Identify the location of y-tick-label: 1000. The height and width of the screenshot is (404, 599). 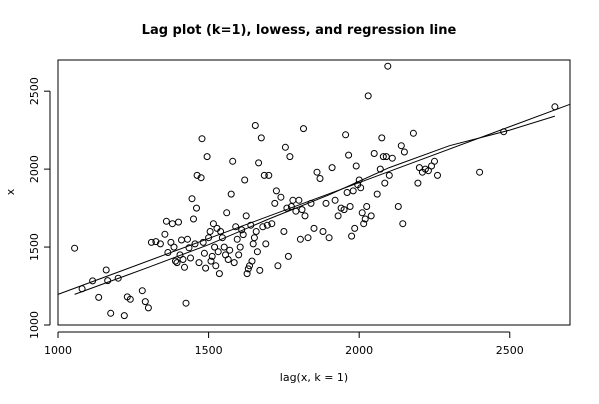
(34, 325).